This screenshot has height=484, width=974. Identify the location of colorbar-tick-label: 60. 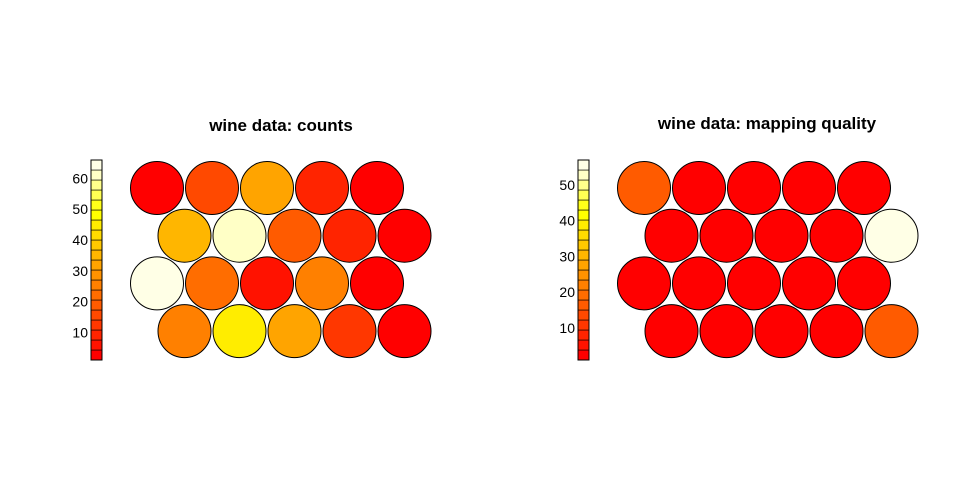
(80, 178).